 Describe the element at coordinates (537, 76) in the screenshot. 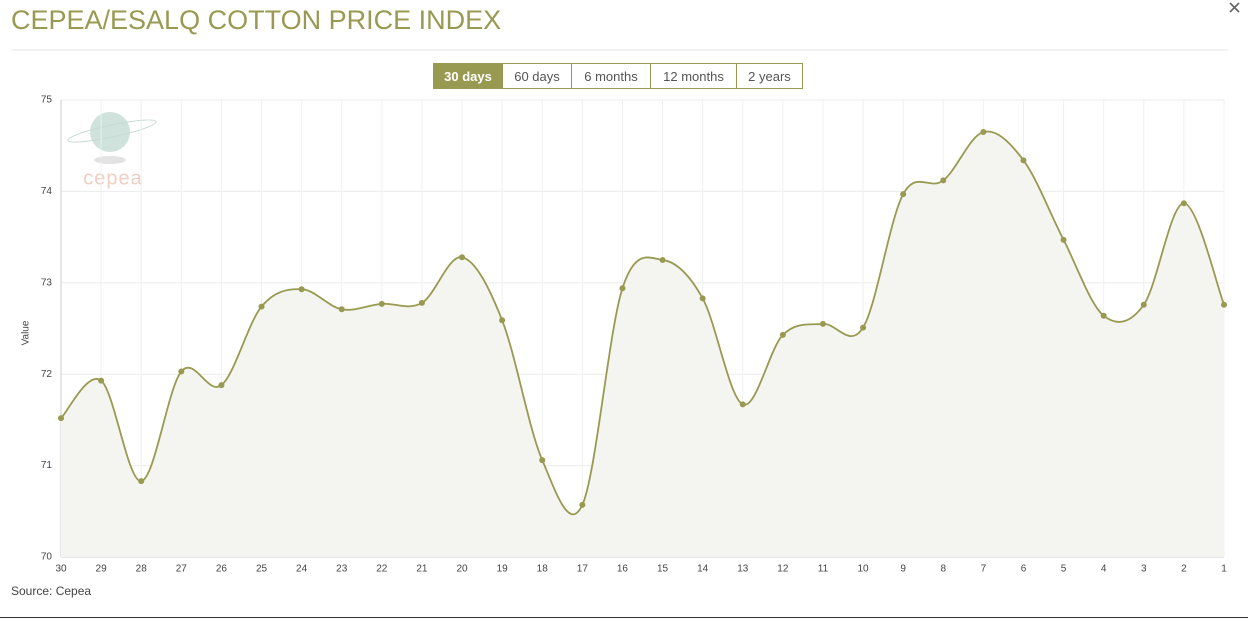

I see `range-button: 60 days` at that location.